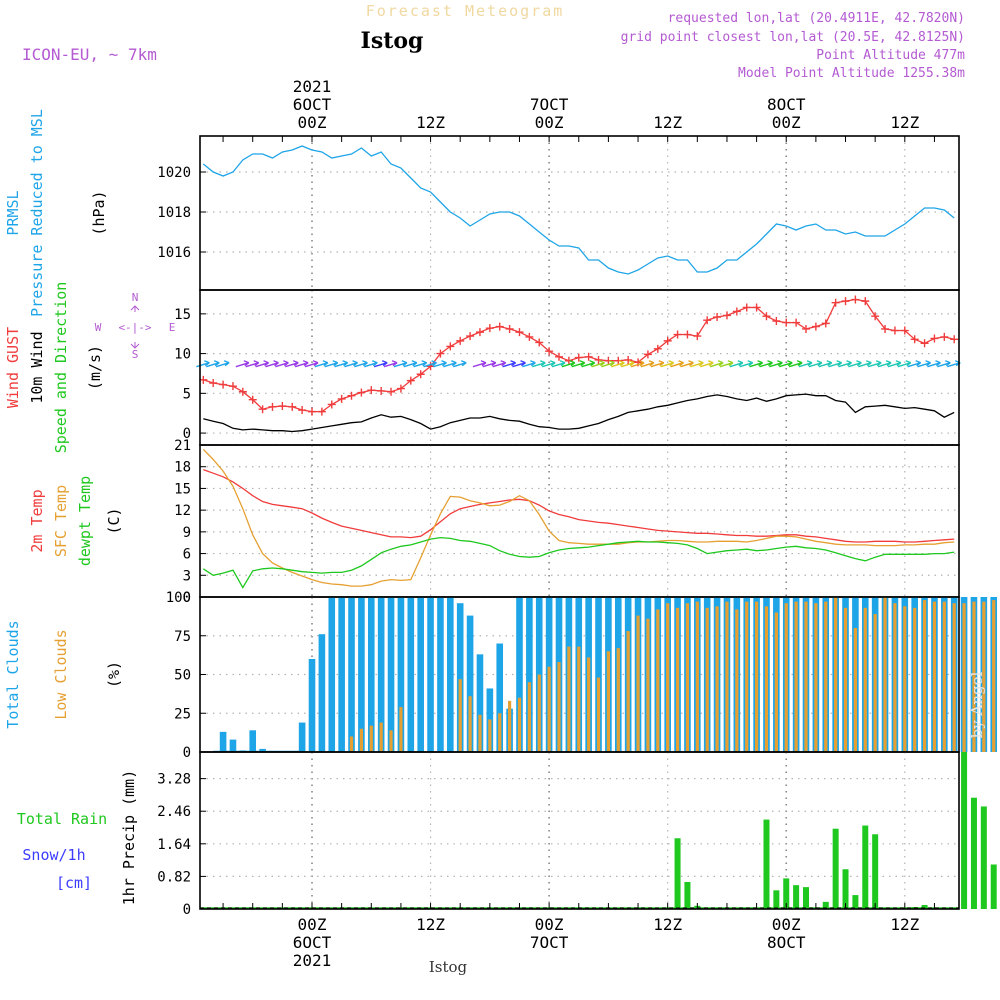 This screenshot has height=1000, width=1000. Describe the element at coordinates (182, 446) in the screenshot. I see `y-tick-label: 21` at that location.